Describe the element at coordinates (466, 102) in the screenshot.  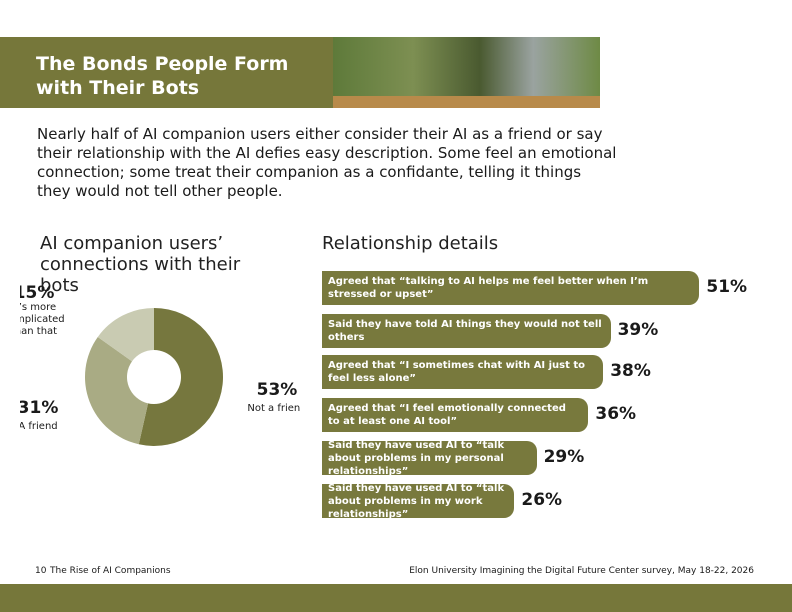
I see `header-photo-bench` at that location.